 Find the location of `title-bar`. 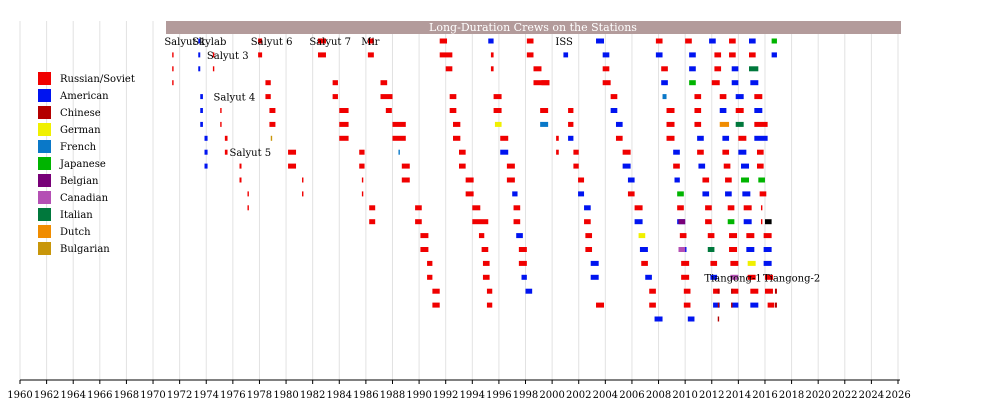

title-bar is located at coordinates (533, 27).